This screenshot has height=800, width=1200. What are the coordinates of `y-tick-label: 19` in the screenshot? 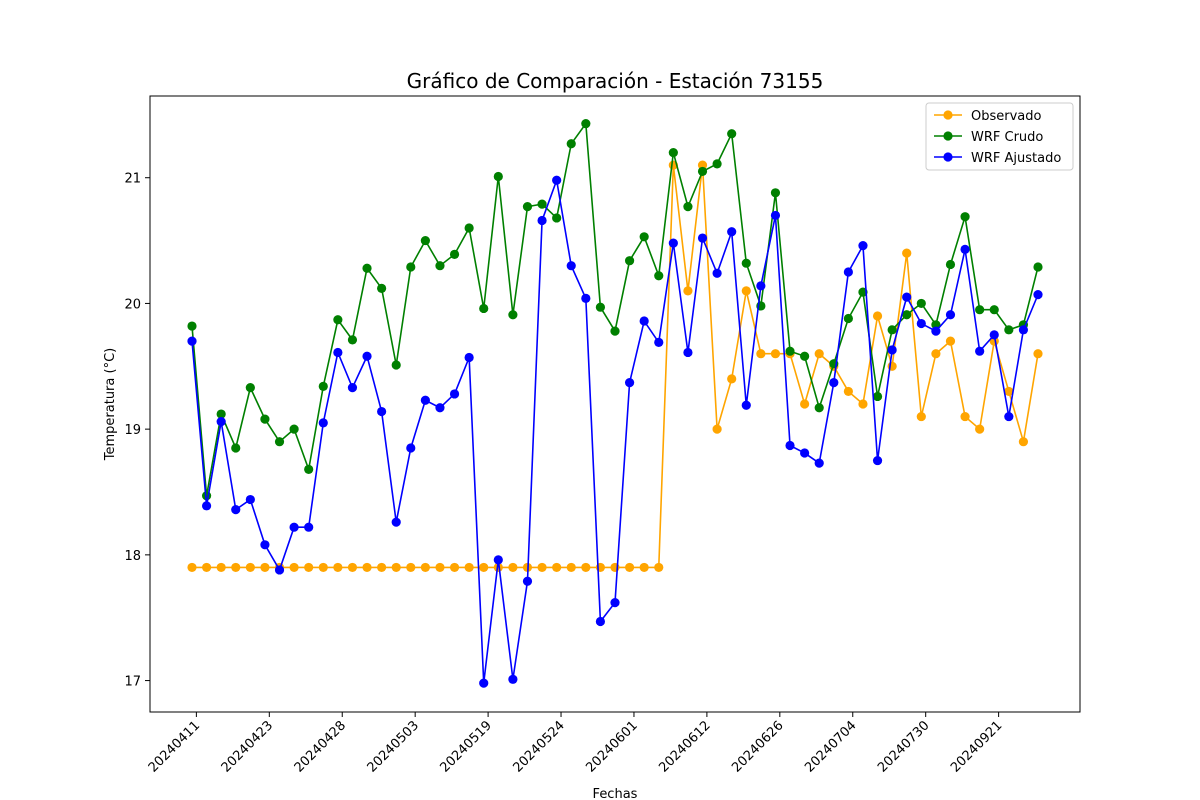 It's located at (132, 430).